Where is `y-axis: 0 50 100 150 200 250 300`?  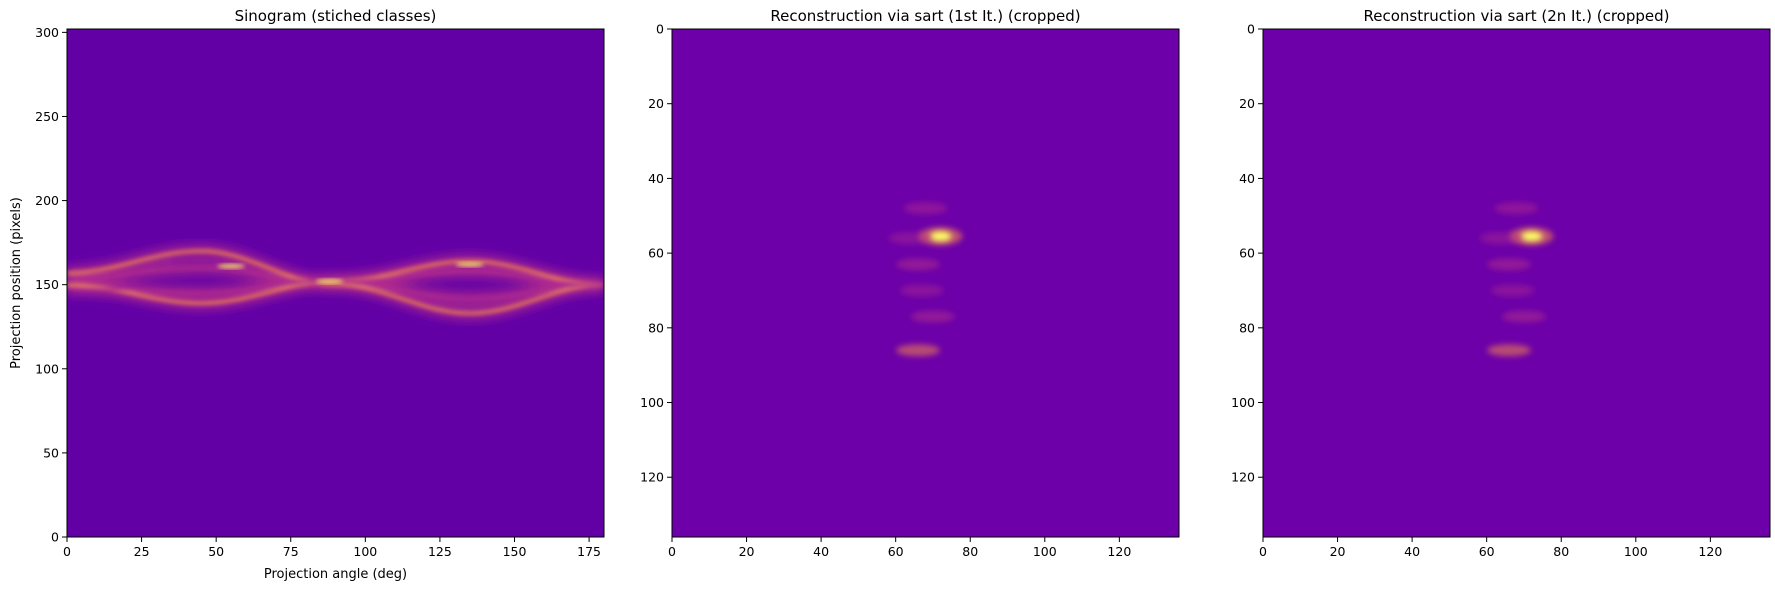 y-axis: 0 50 100 150 200 250 300 is located at coordinates (51, 285).